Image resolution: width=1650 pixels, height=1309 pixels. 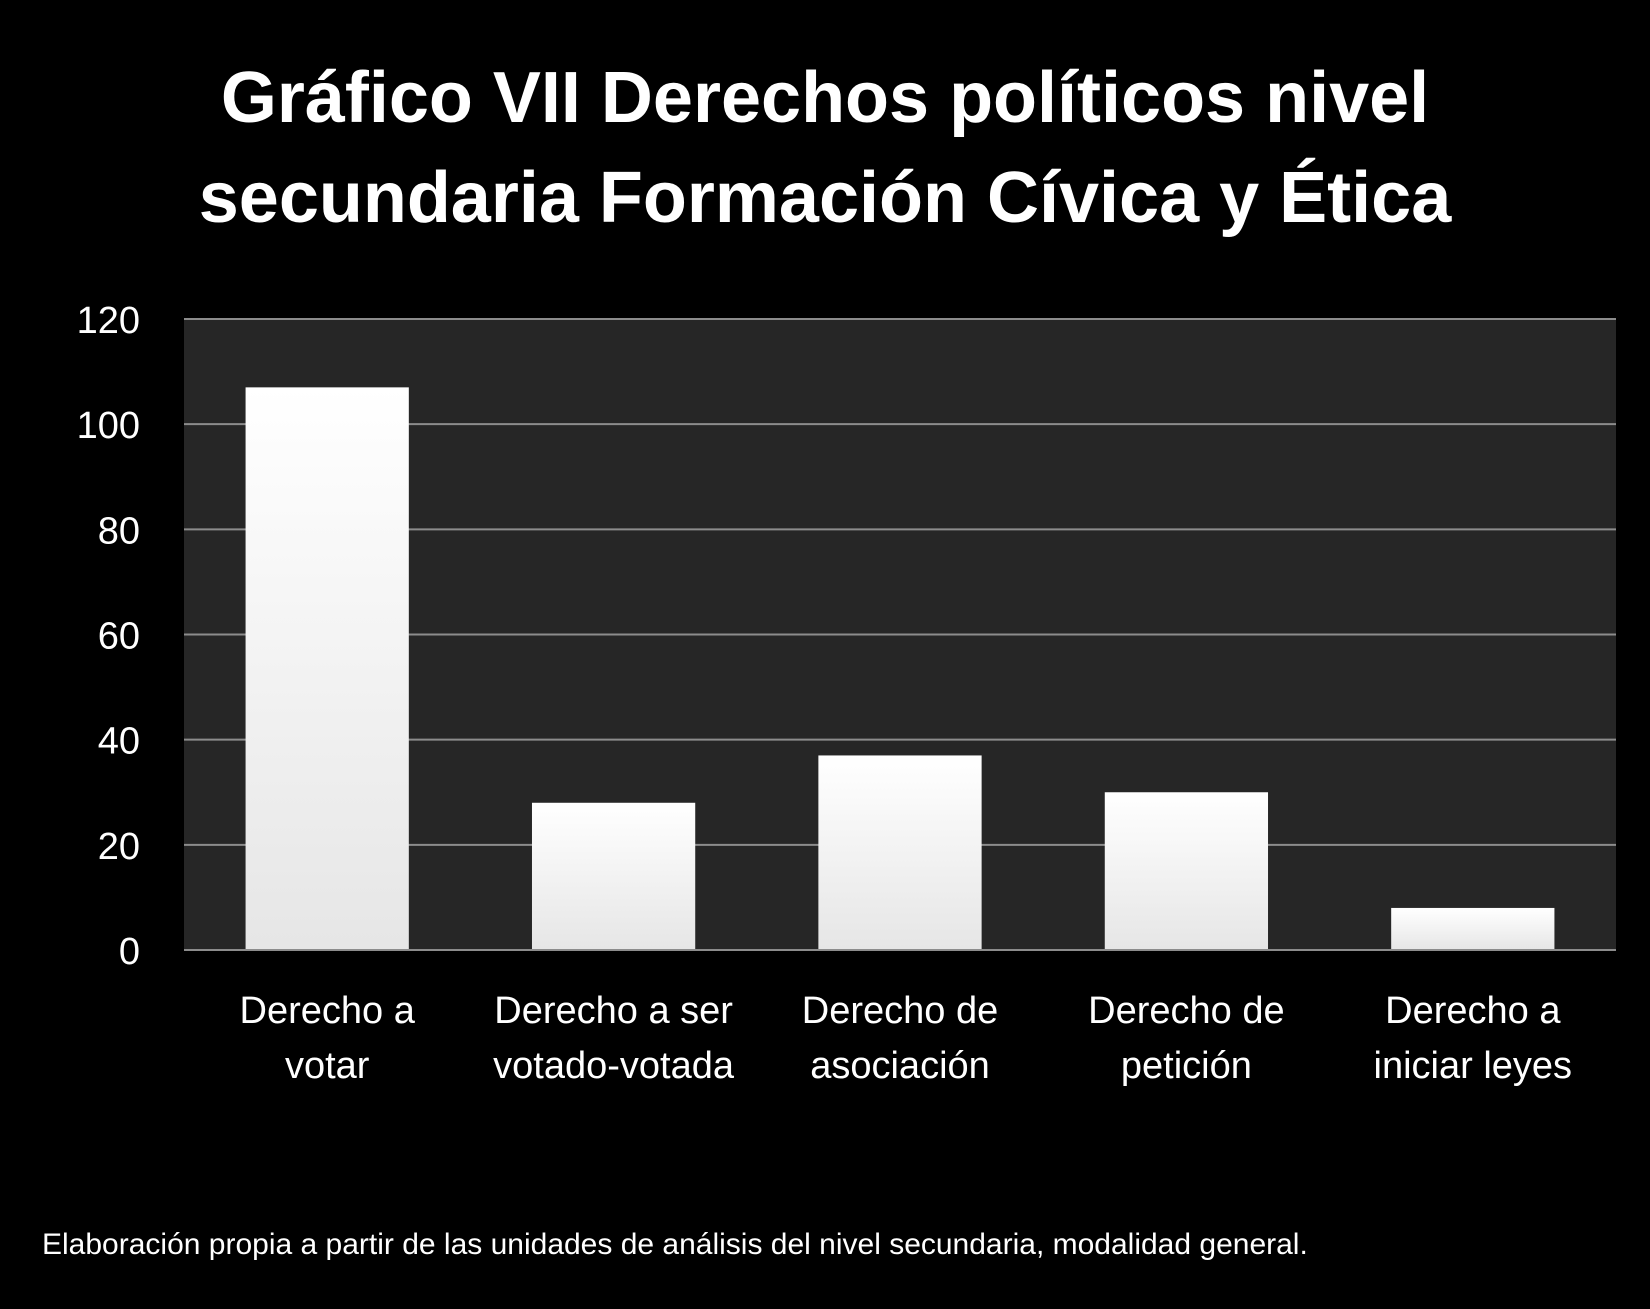 I want to click on x-category-label: Derecho de petición, so click(x=1186, y=1038).